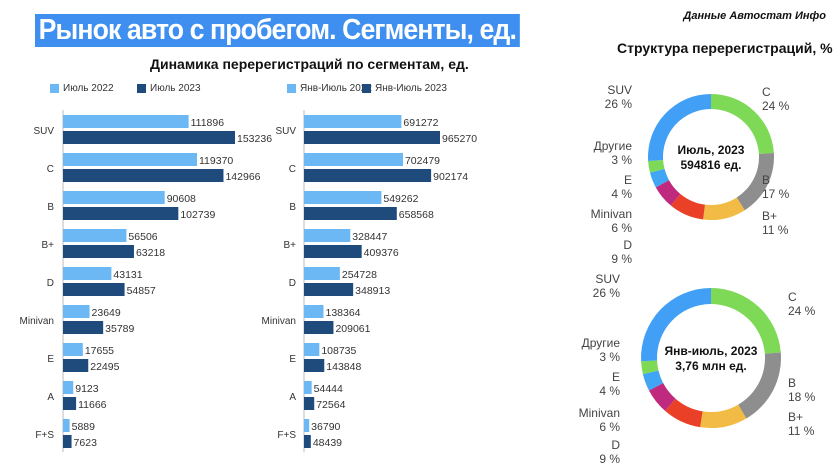  Describe the element at coordinates (656, 166) in the screenshot. I see `slice-другие` at that location.